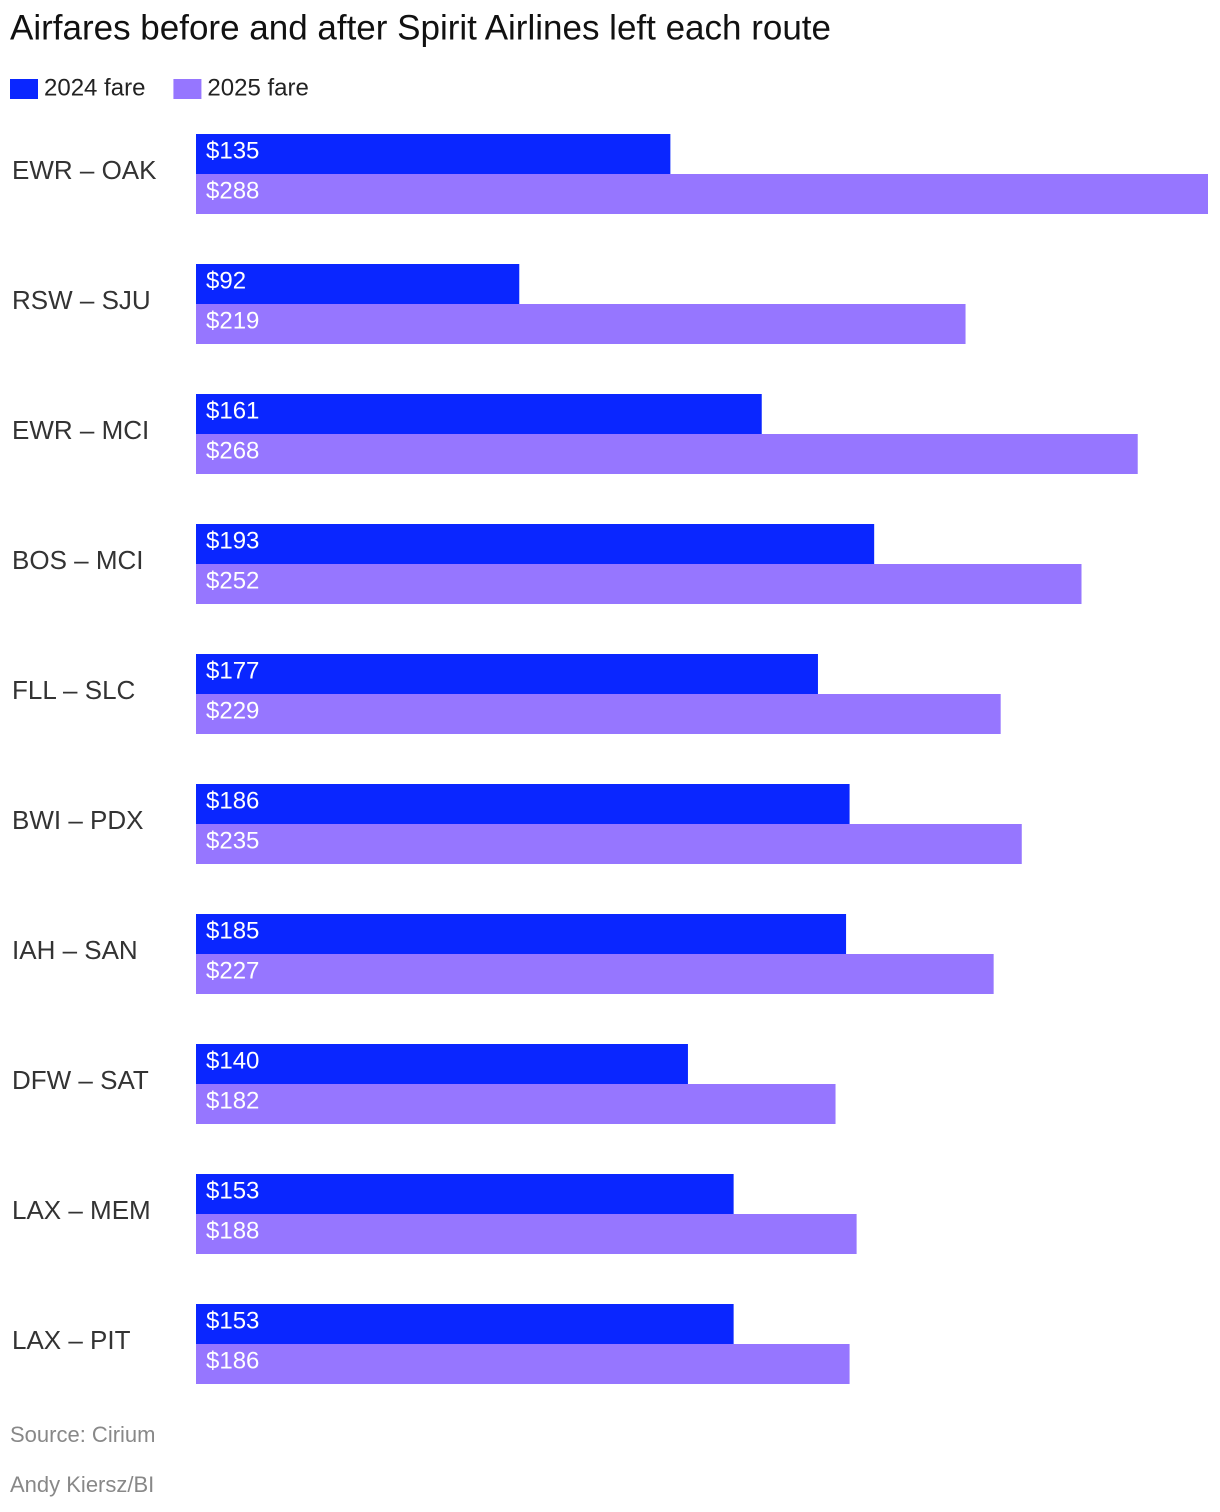 The image size is (1220, 1512). Describe the element at coordinates (232, 540) in the screenshot. I see `value-label: $193` at that location.